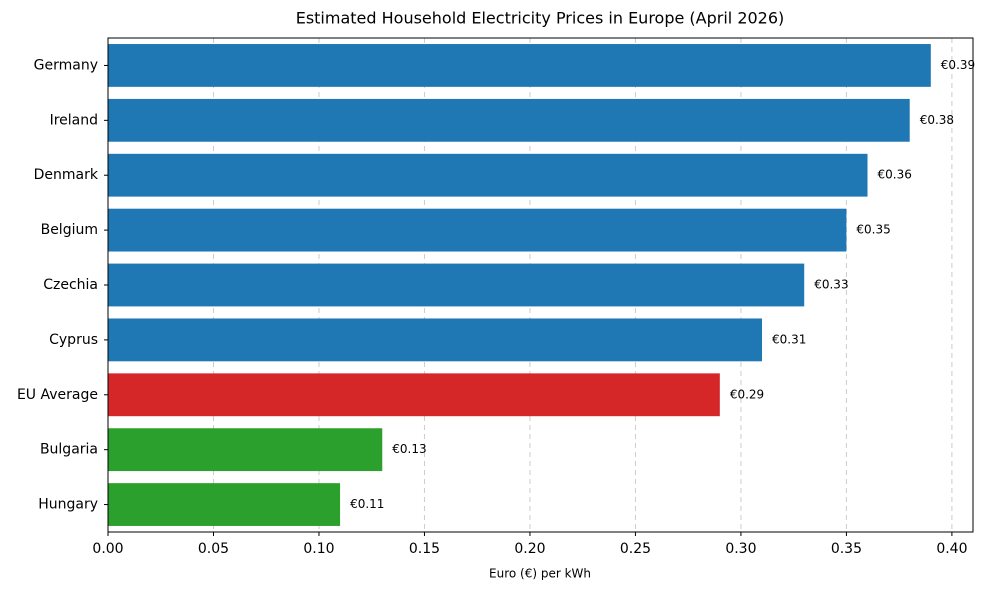 This screenshot has width=986, height=590. What do you see at coordinates (951, 549) in the screenshot?
I see `x-tick-label: 0.40` at bounding box center [951, 549].